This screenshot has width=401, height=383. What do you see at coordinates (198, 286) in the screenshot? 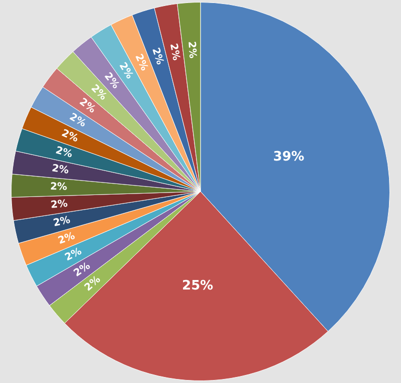
I see `data-label: 25%` at bounding box center [198, 286].